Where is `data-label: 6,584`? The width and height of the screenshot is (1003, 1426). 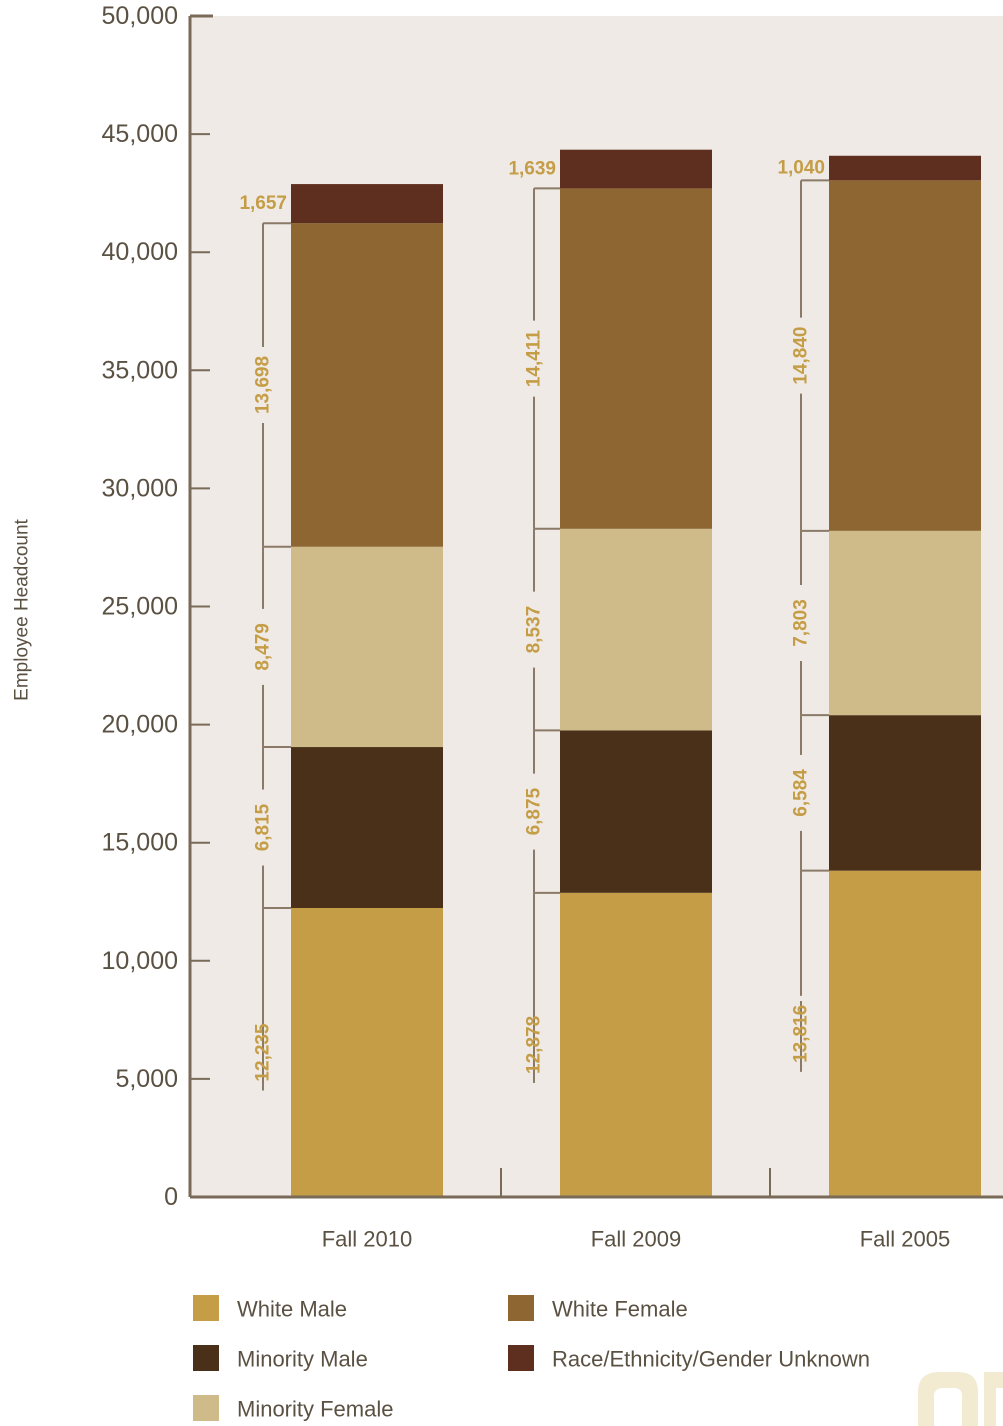
data-label: 6,584 is located at coordinates (801, 793).